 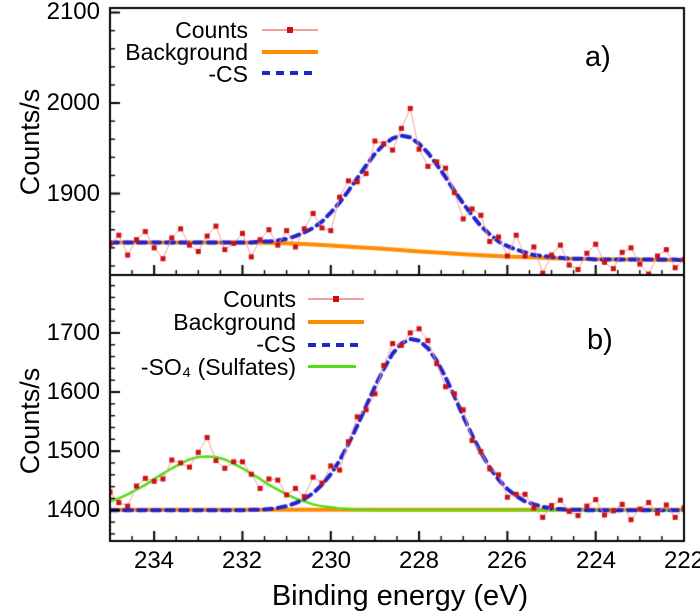 What do you see at coordinates (331, 560) in the screenshot?
I see `x-tick-label: 230` at bounding box center [331, 560].